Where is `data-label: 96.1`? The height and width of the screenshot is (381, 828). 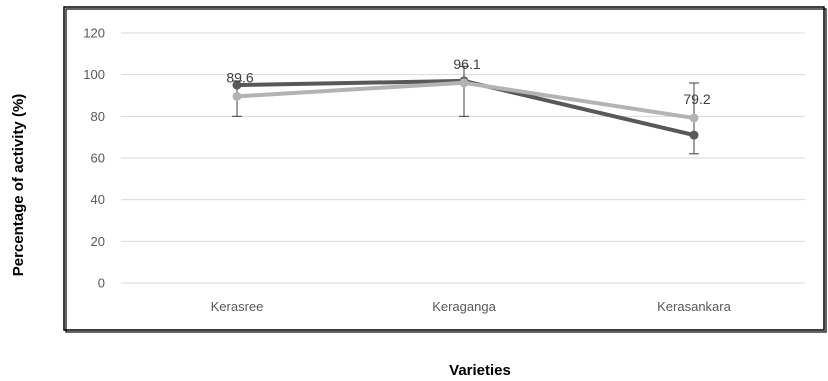
data-label: 96.1 is located at coordinates (466, 64).